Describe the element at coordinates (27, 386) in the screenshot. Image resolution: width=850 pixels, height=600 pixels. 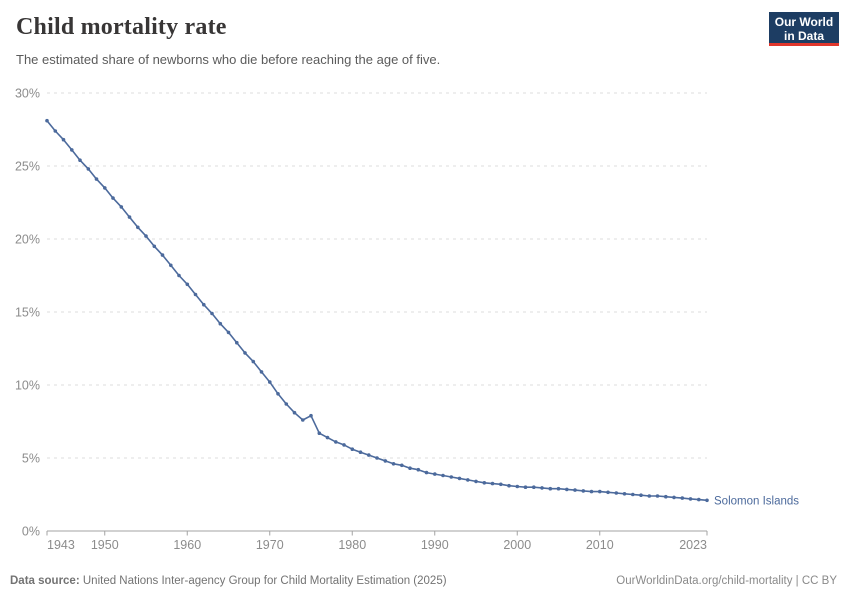
I see `y-tick-label: 10%` at that location.